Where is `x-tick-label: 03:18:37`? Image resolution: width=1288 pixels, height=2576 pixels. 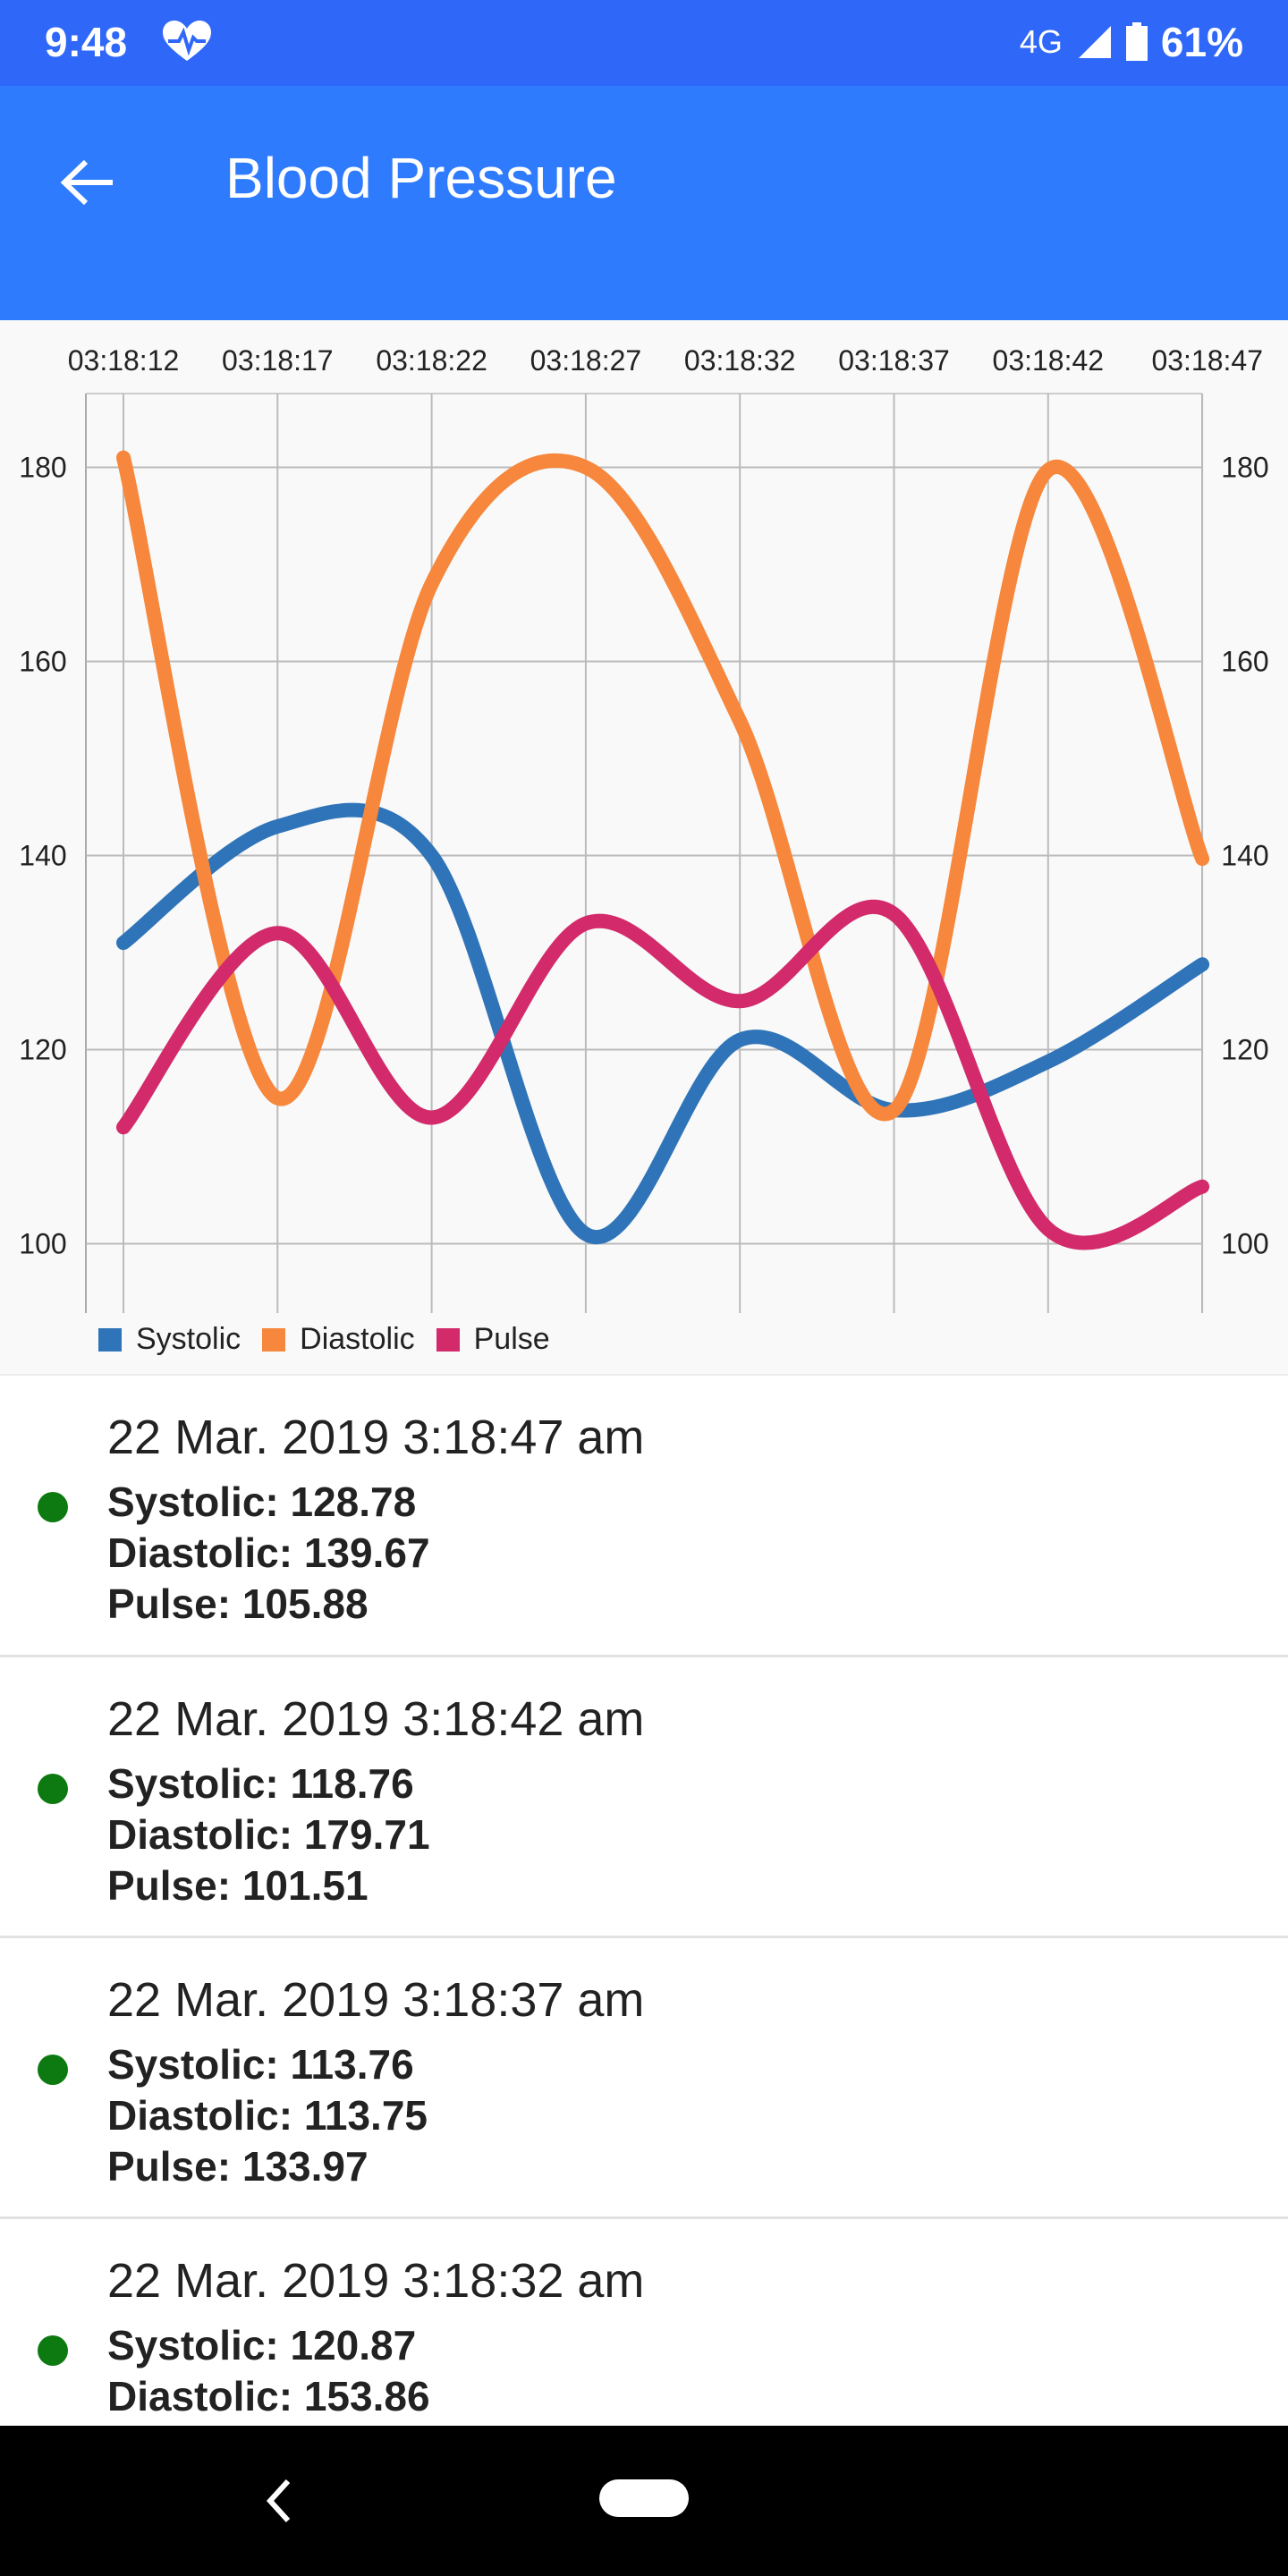 x-tick-label: 03:18:37 is located at coordinates (894, 360).